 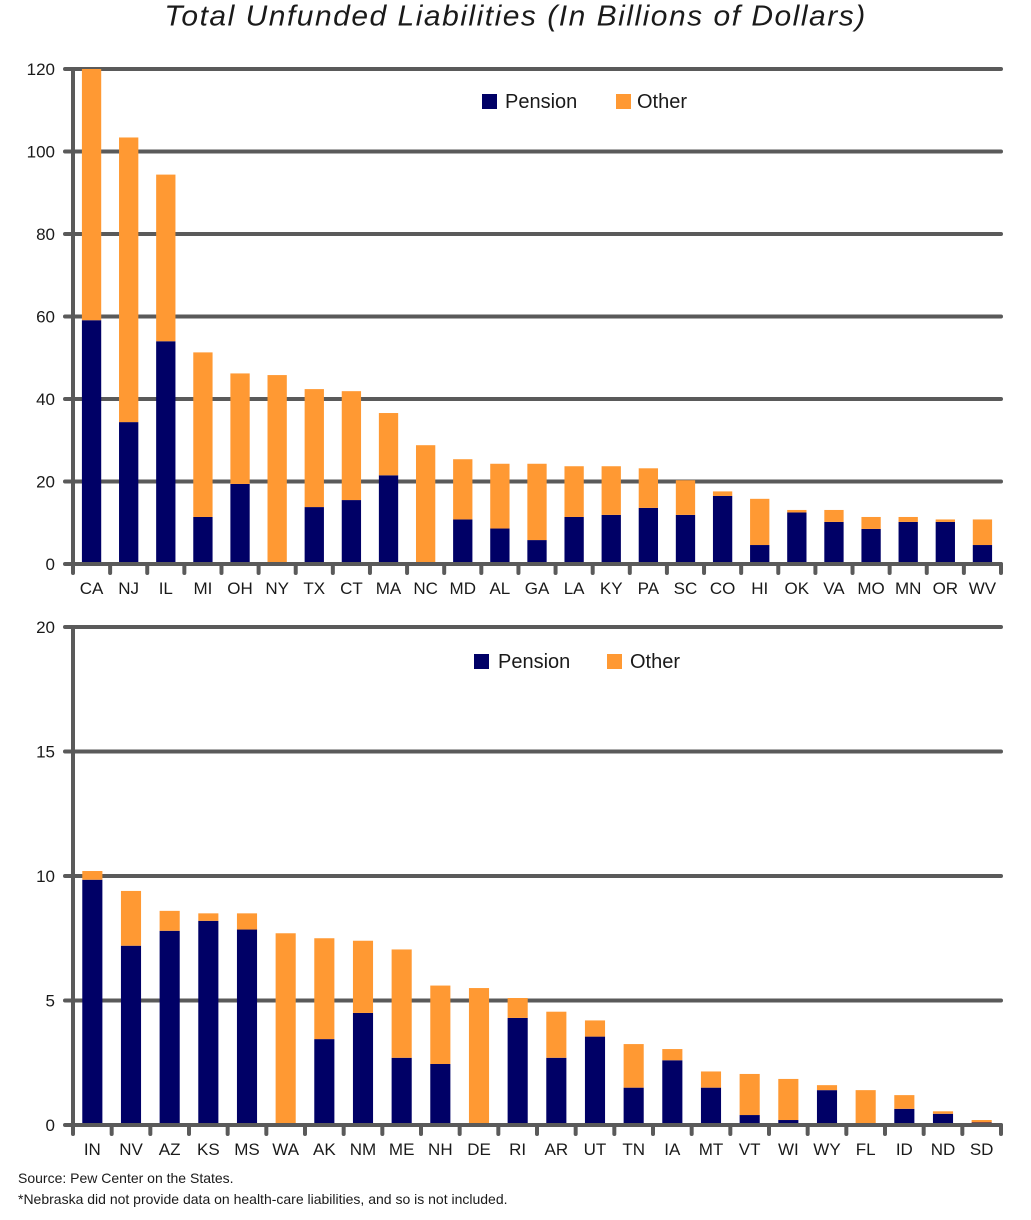 What do you see at coordinates (870, 588) in the screenshot?
I see `x-tick-label: MO` at bounding box center [870, 588].